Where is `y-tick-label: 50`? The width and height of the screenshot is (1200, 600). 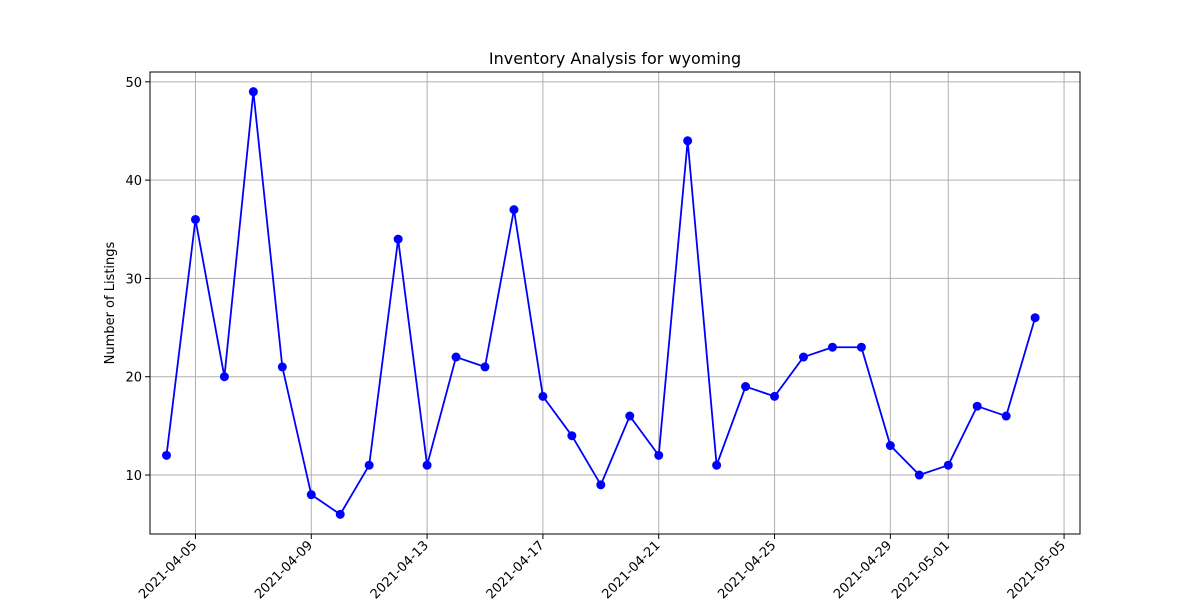 y-tick-label: 50 is located at coordinates (133, 83).